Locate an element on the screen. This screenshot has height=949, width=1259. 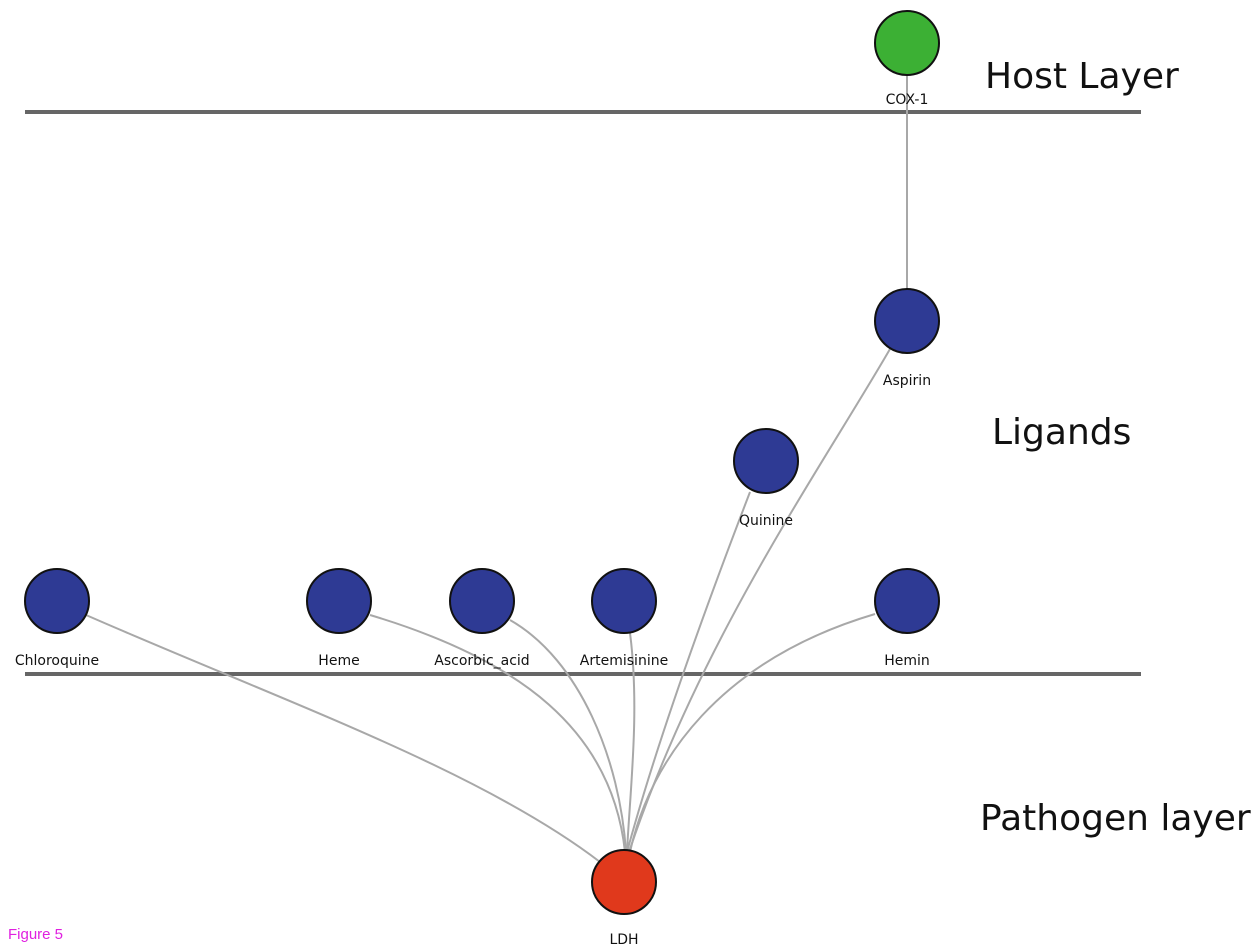
node-label-aspirin: Aspirin is located at coordinates (907, 381).